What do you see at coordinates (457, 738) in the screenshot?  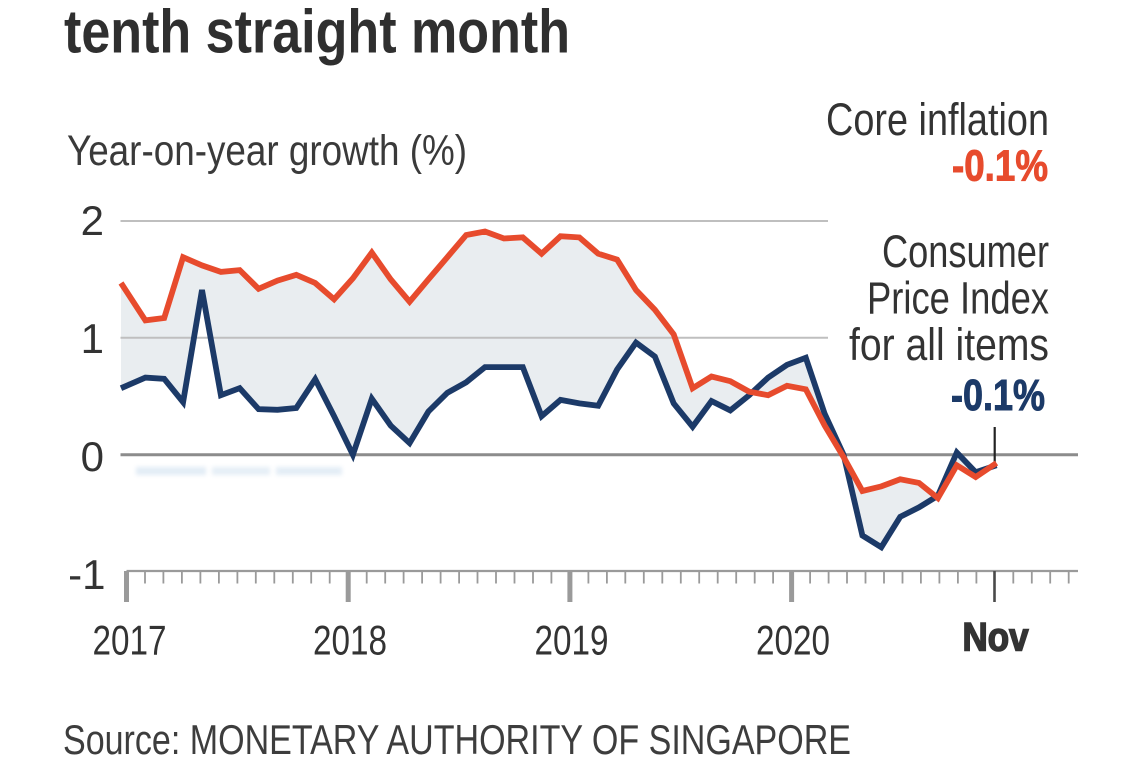 I see `svg-text:Source: MONETARY AUTHORITY OF: Source: MONETARY AUTHORITY OF SINGAPORE` at bounding box center [457, 738].